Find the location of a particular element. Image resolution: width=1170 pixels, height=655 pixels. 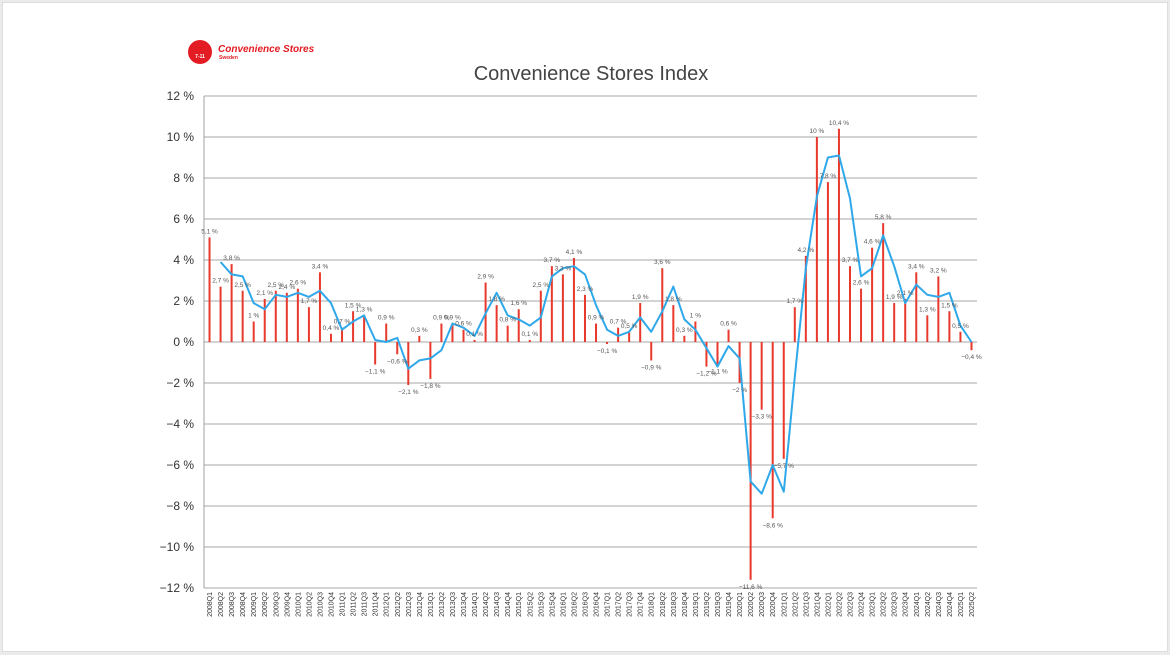

y-tick-label: −12 % is located at coordinates (177, 588).